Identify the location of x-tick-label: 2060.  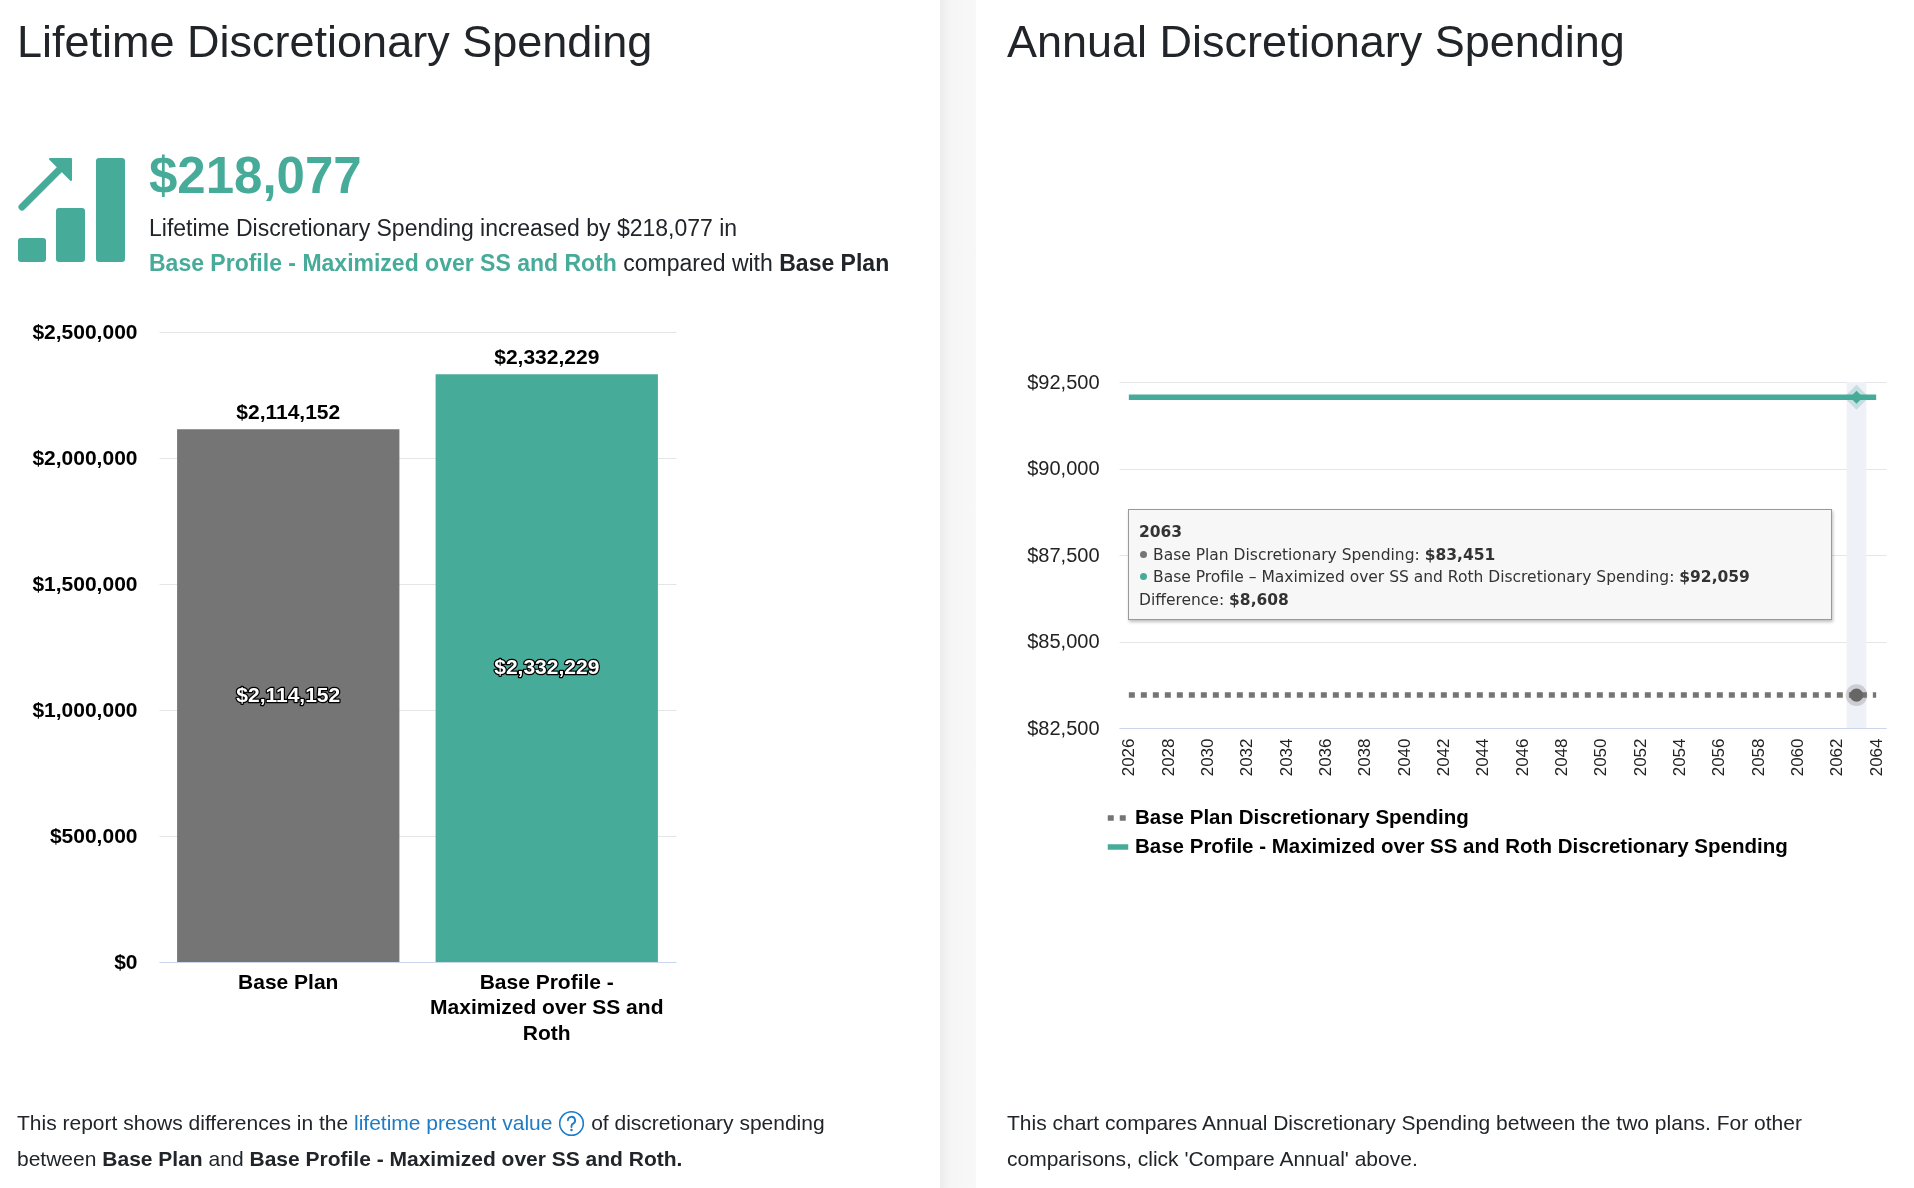
(1797, 757).